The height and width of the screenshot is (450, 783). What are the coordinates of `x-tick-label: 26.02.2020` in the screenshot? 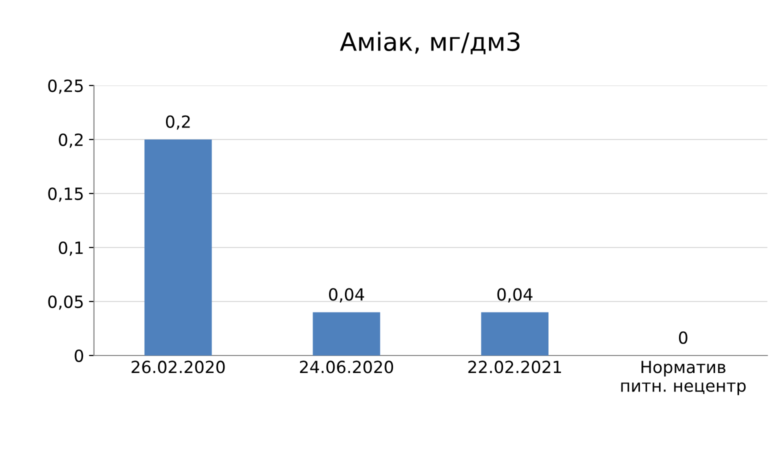 It's located at (178, 367).